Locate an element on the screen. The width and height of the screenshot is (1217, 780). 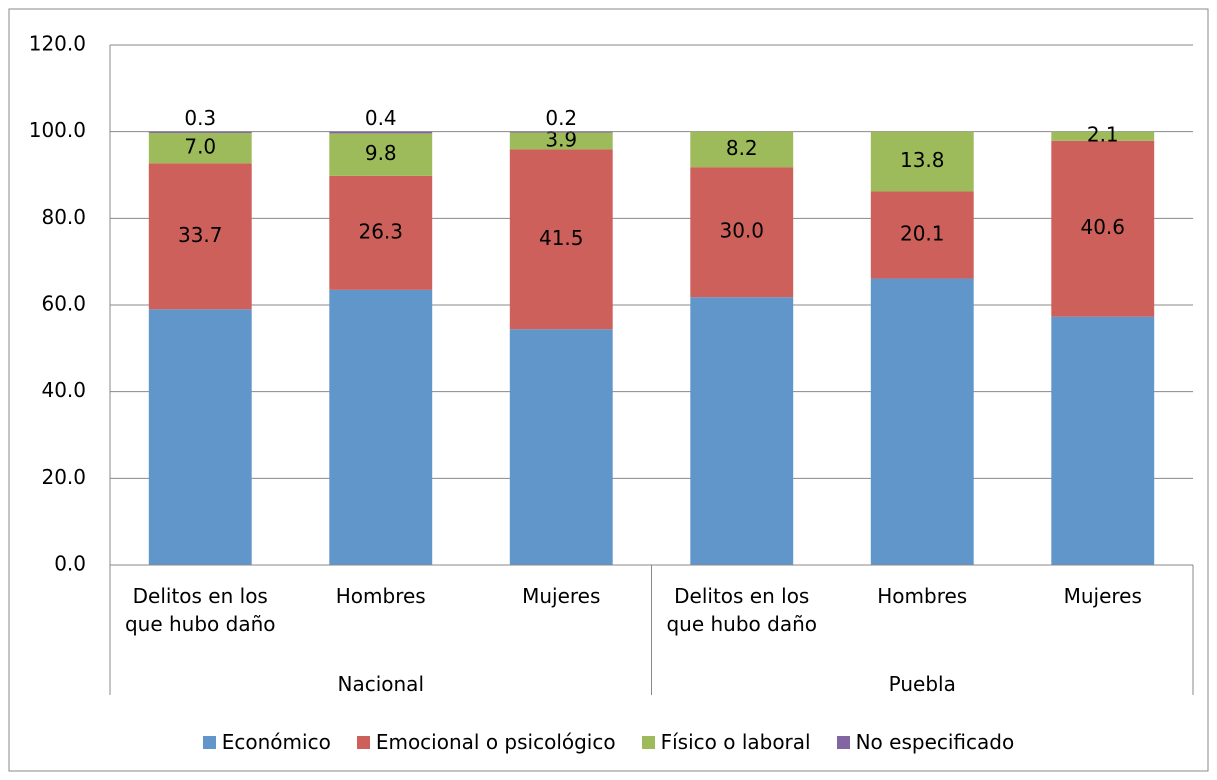
group-label: Nacional is located at coordinates (381, 684).